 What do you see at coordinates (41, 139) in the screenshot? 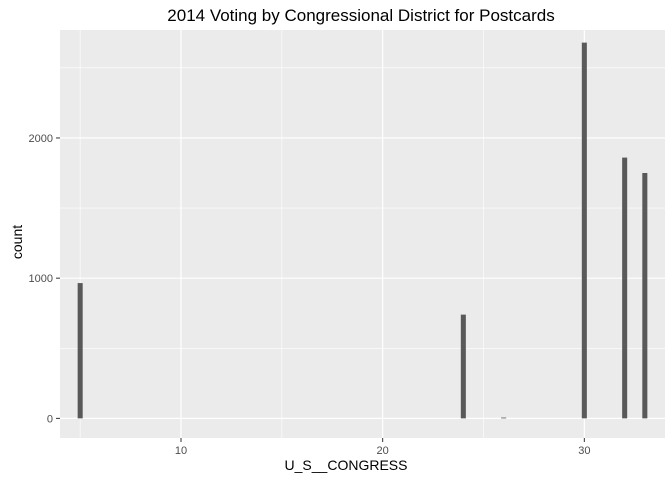
I see `y-tick-label: 2000` at bounding box center [41, 139].